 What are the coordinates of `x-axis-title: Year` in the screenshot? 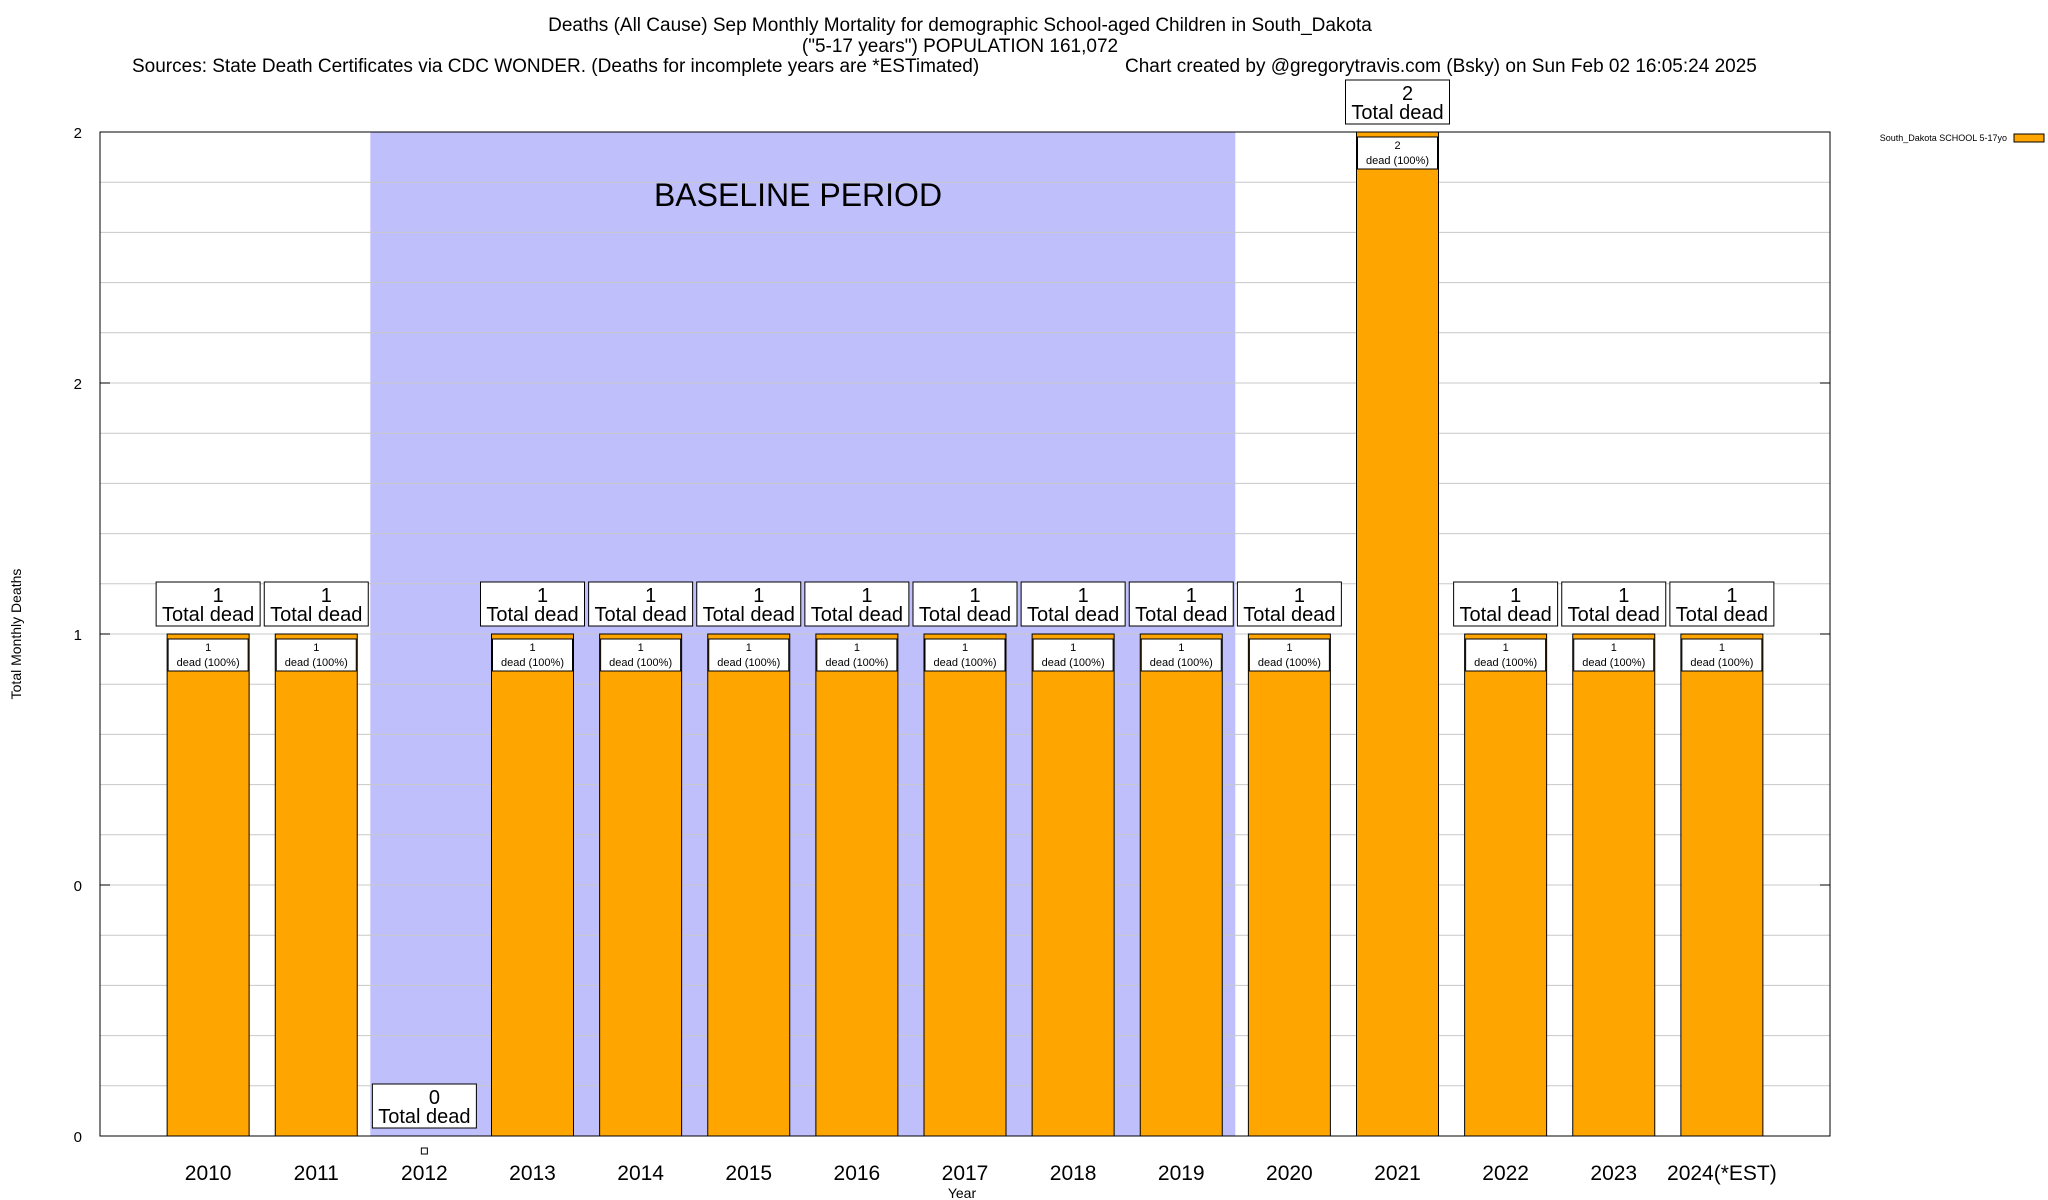 It's located at (962, 1192).